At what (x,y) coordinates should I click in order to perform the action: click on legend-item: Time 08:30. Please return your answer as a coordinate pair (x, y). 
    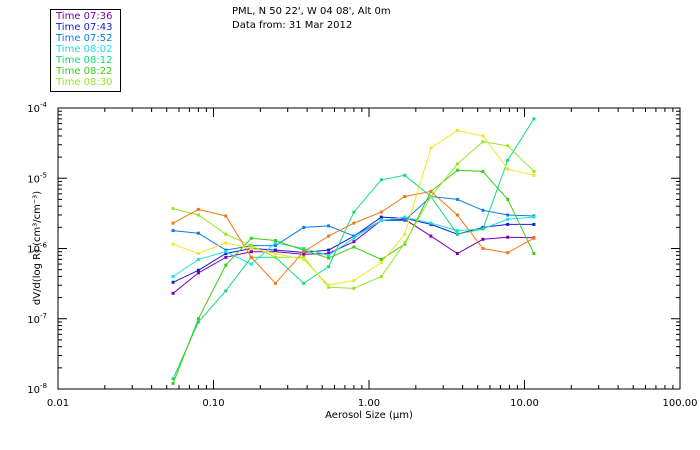
    Looking at the image, I should click on (84, 82).